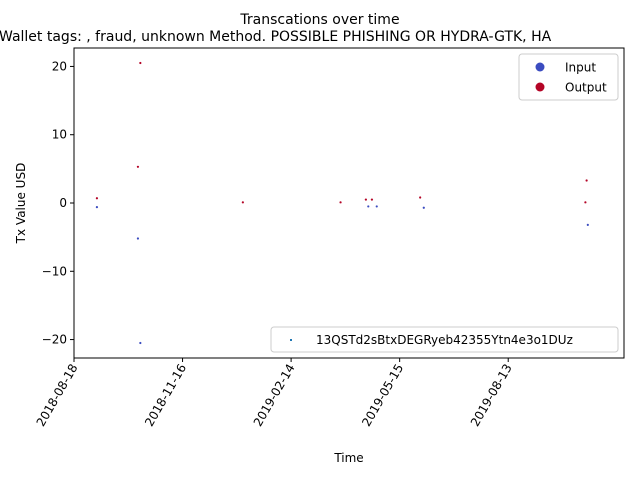  I want to click on legend-bottom-frame, so click(444, 339).